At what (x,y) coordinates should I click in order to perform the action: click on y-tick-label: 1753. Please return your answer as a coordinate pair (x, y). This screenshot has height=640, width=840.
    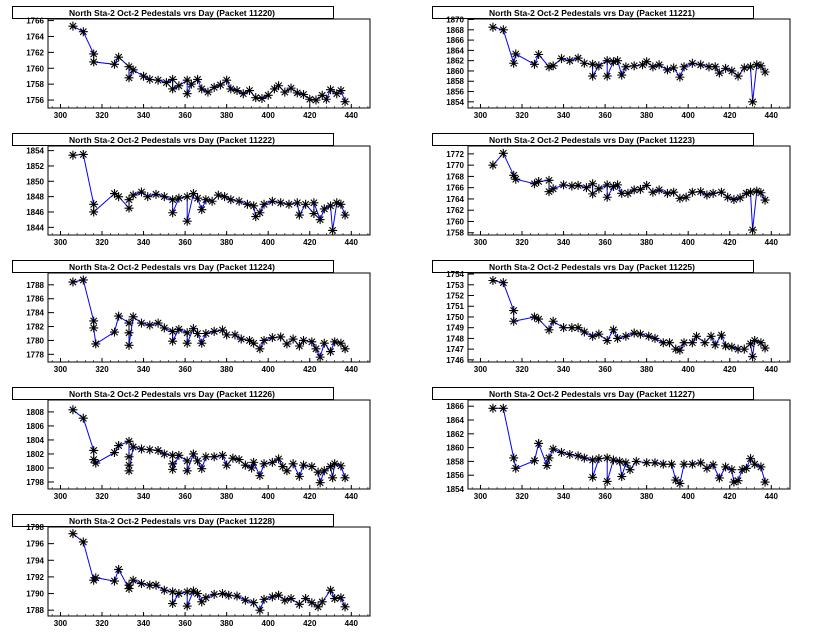
    Looking at the image, I should click on (455, 285).